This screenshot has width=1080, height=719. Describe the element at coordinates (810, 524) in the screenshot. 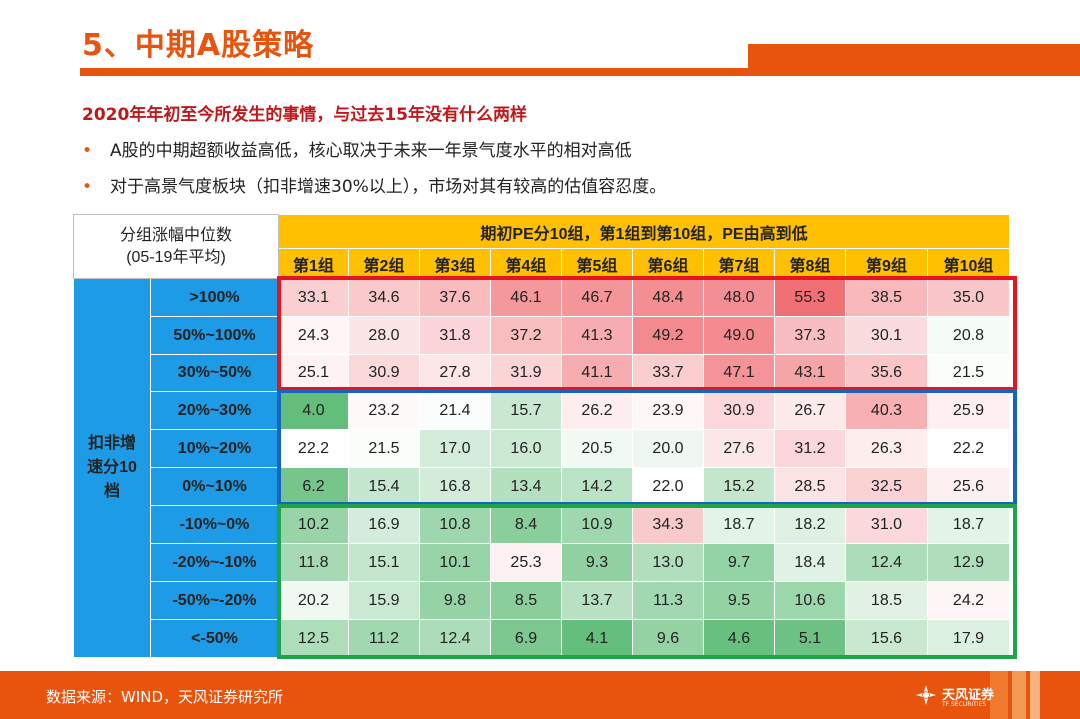

I see `value-cell: 18.2` at that location.